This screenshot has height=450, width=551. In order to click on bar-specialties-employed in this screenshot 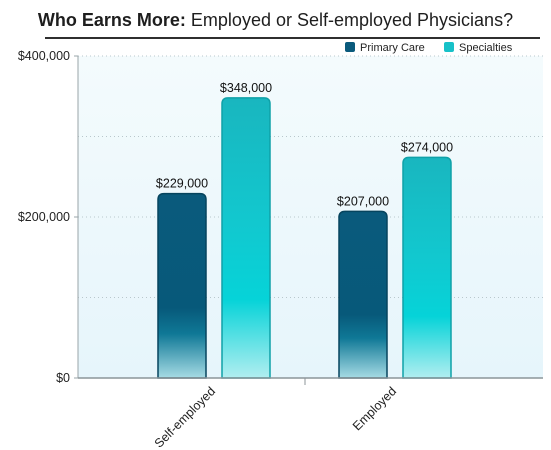, I will do `click(427, 267)`.